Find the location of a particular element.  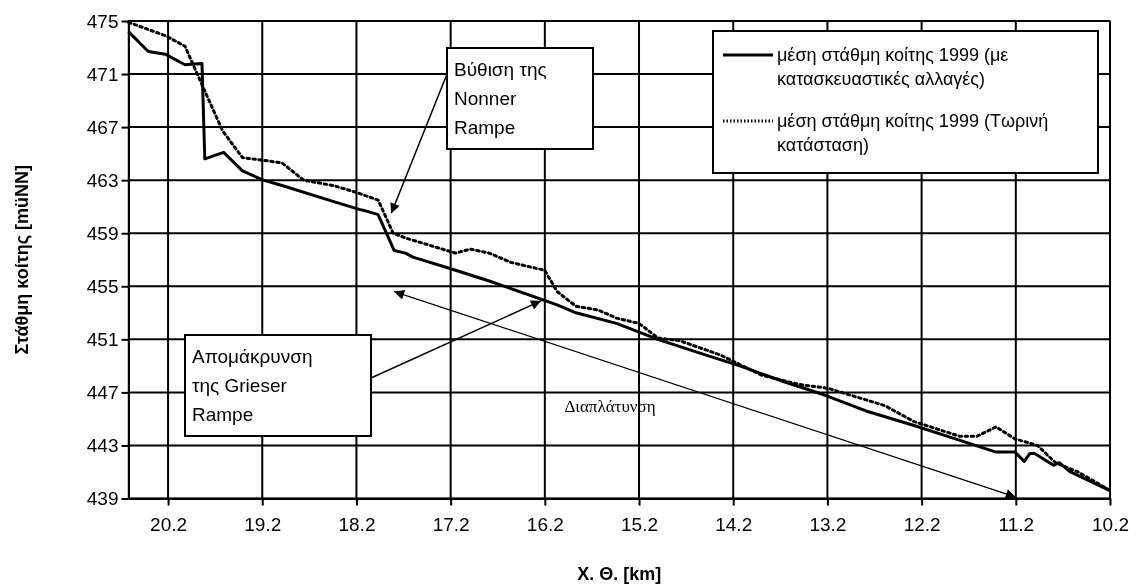

annotation: Βύθιση της Nonner Rampe is located at coordinates (500, 98).